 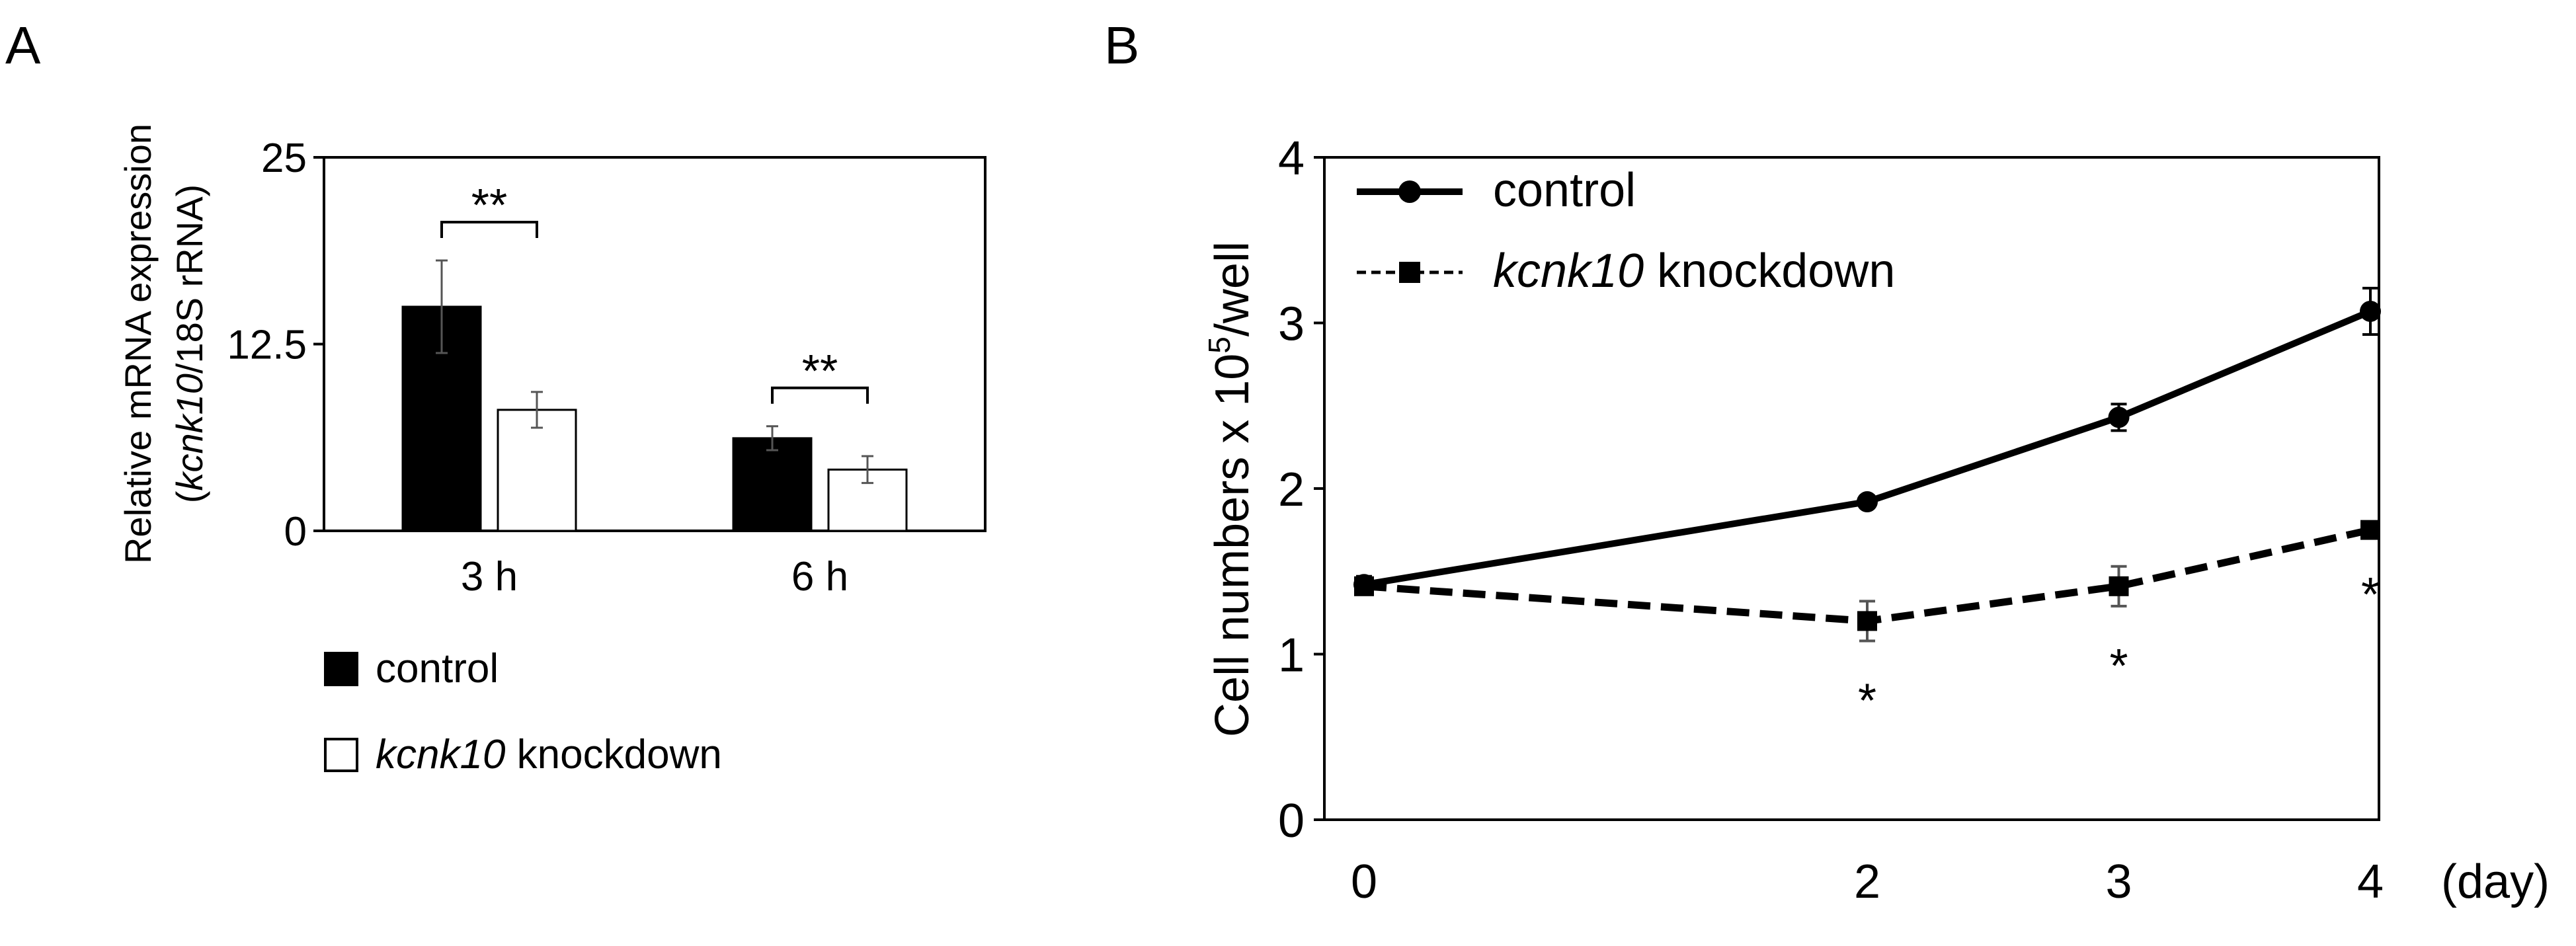 What do you see at coordinates (284, 158) in the screenshot?
I see `panel-a-ytick-label: 25` at bounding box center [284, 158].